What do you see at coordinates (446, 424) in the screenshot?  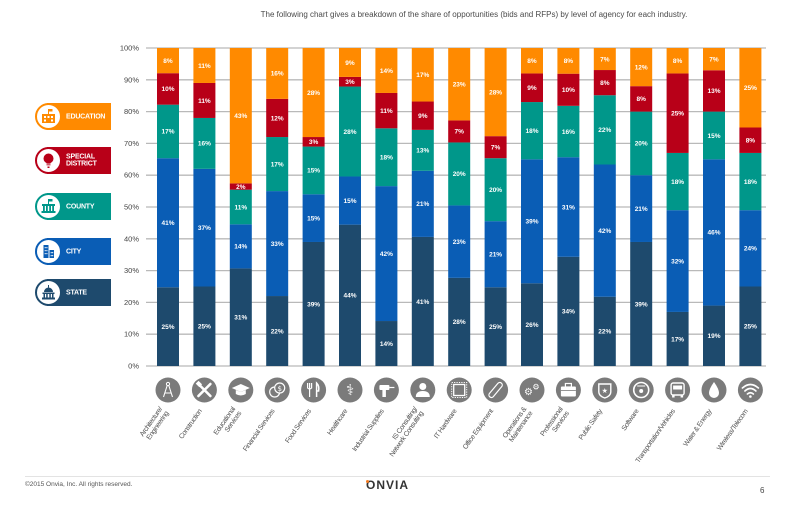 I see `x-tick-label: IT Hardware` at bounding box center [446, 424].